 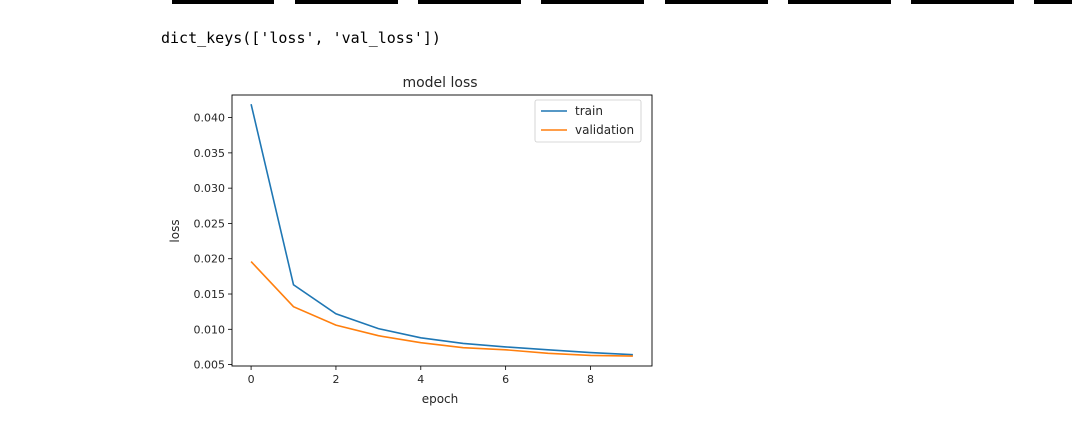 I want to click on legend-label-train: train, so click(x=589, y=111).